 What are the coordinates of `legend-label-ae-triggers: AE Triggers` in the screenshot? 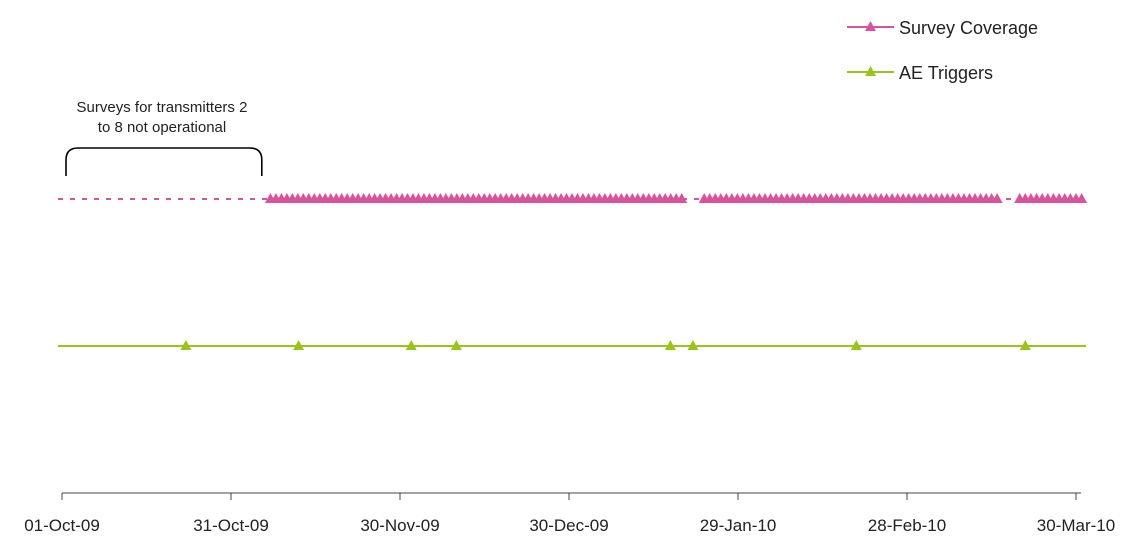 It's located at (946, 73).